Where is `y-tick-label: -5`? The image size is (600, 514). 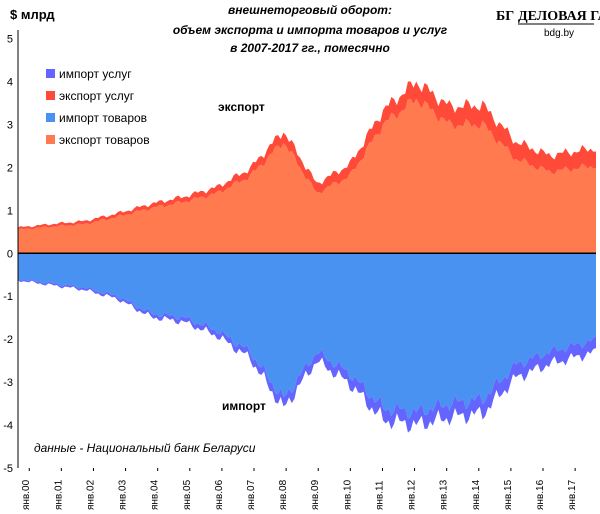 y-tick-label: -5 is located at coordinates (8, 469).